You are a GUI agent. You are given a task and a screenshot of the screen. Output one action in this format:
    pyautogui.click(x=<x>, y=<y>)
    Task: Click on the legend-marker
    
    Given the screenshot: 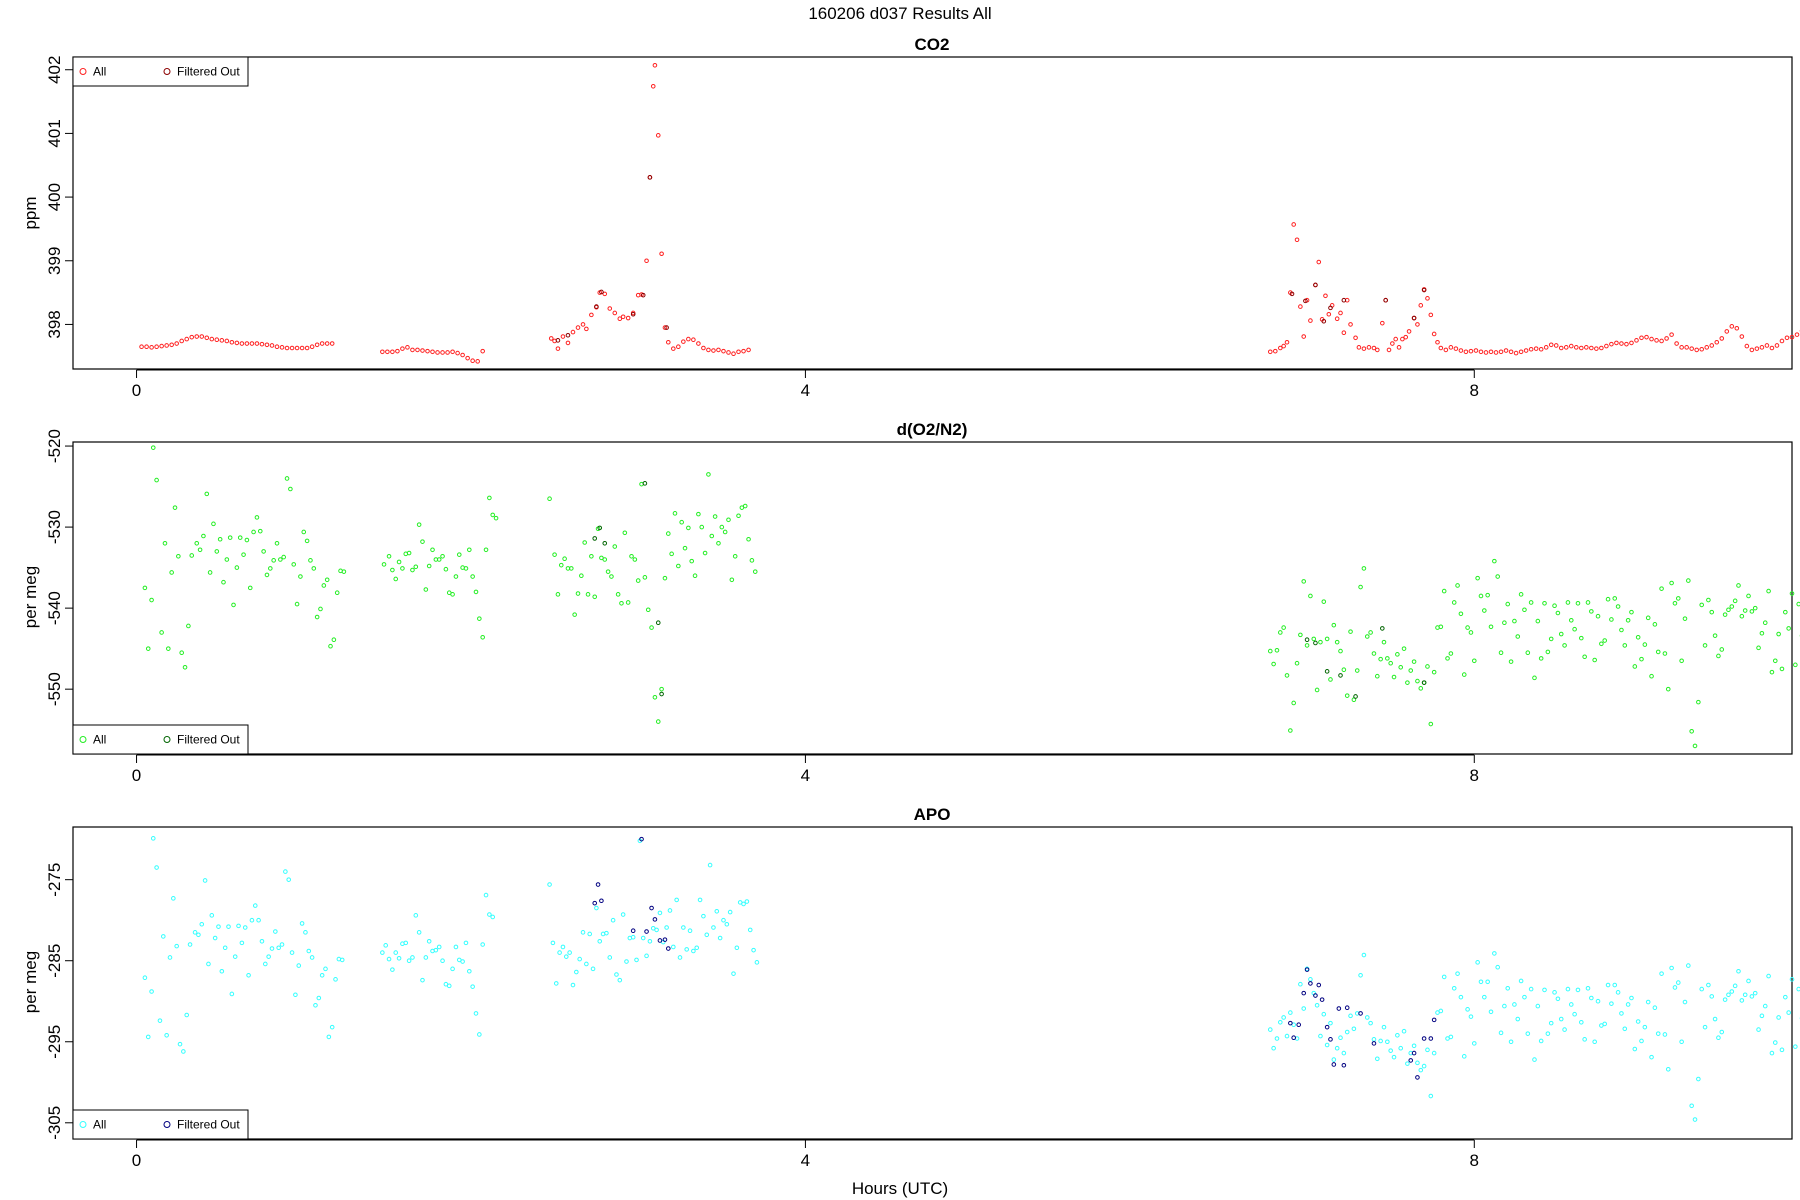 What is the action you would take?
    pyautogui.click(x=83, y=1124)
    